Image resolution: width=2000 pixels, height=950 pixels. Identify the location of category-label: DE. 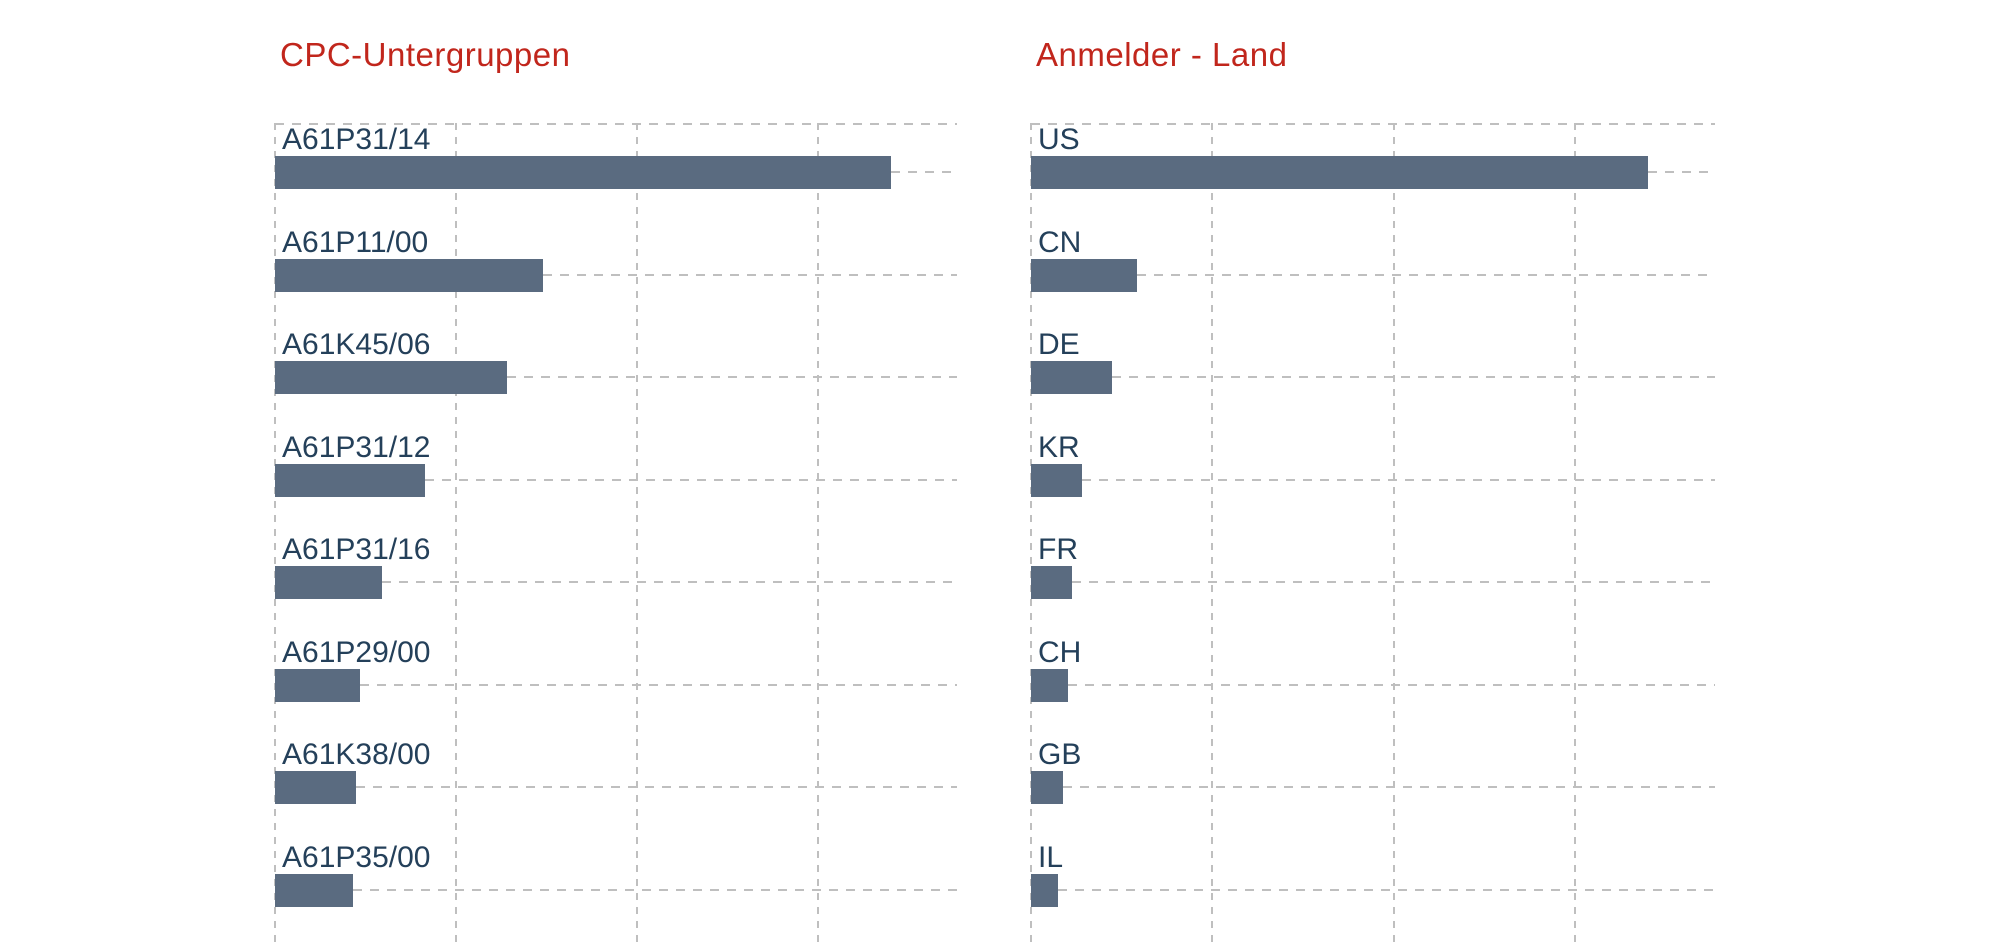
(1059, 344).